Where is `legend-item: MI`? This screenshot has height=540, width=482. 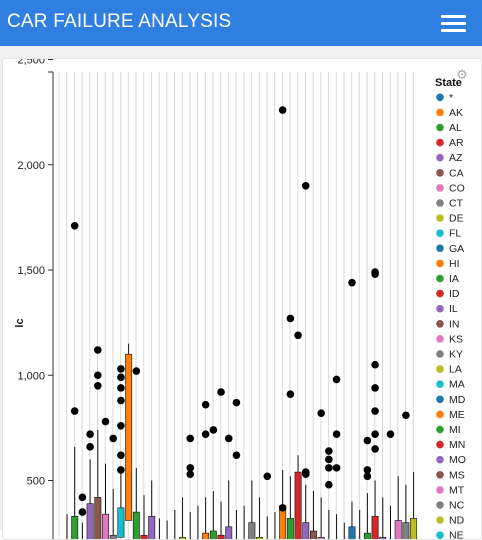 legend-item: MI is located at coordinates (455, 430).